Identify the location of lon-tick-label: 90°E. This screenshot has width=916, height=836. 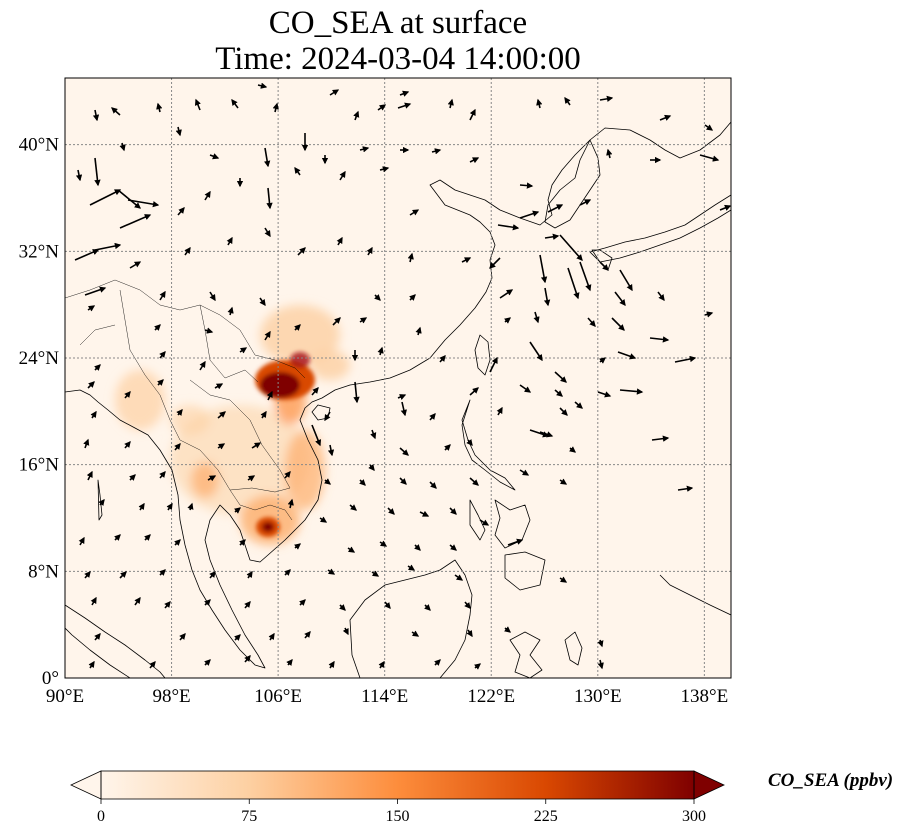
(65, 696).